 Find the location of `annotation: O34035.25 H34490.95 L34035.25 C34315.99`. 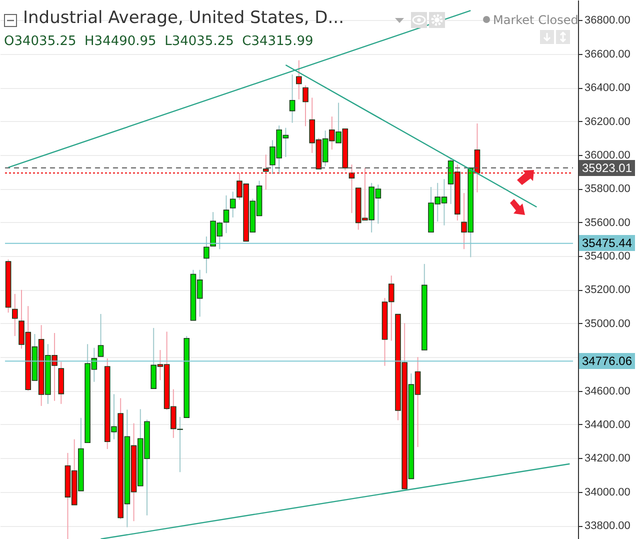

annotation: O34035.25 H34490.95 L34035.25 C34315.99 is located at coordinates (159, 41).